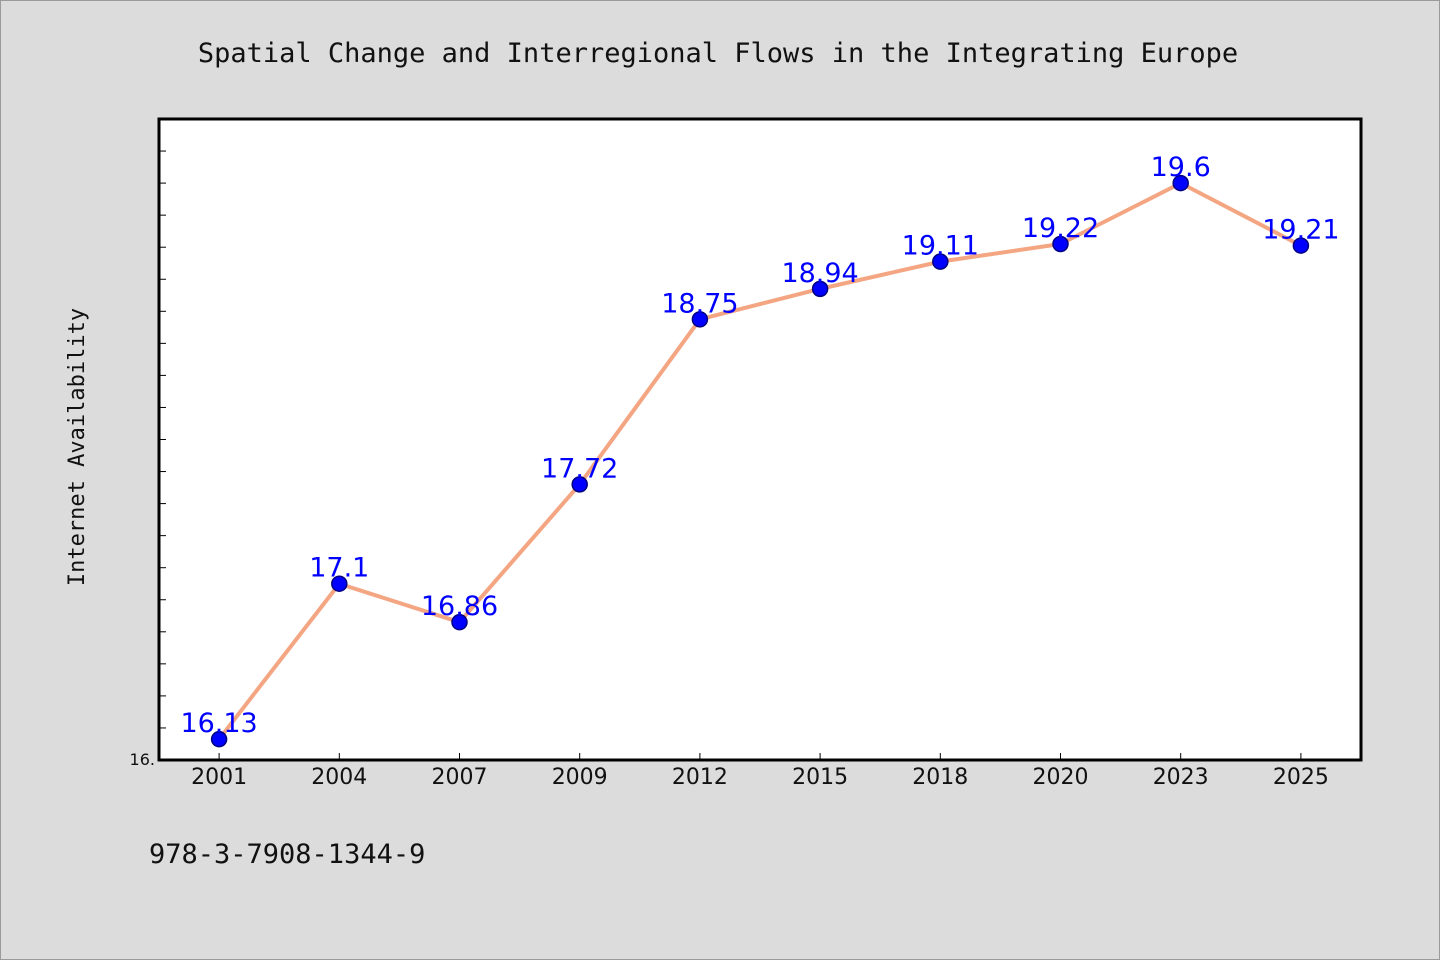  What do you see at coordinates (580, 777) in the screenshot?
I see `x-tick-label: 2009` at bounding box center [580, 777].